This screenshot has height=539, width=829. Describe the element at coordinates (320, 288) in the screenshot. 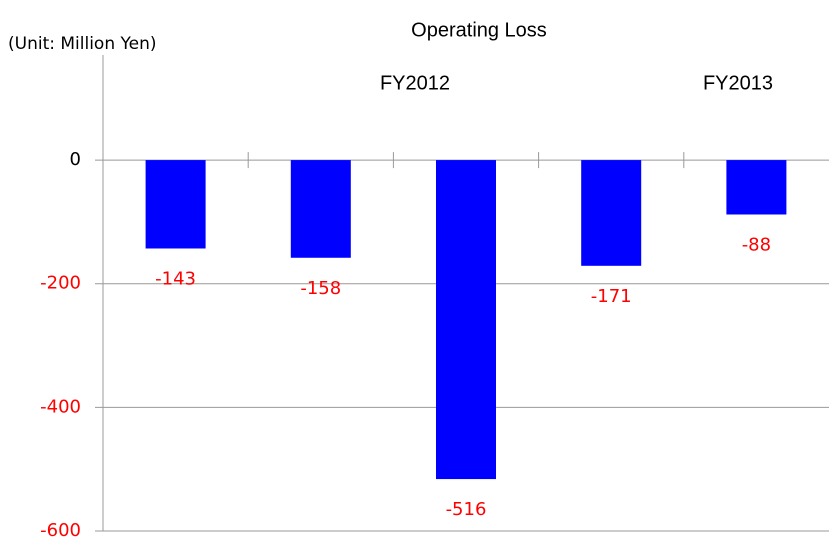

I see `data-label: -158` at that location.